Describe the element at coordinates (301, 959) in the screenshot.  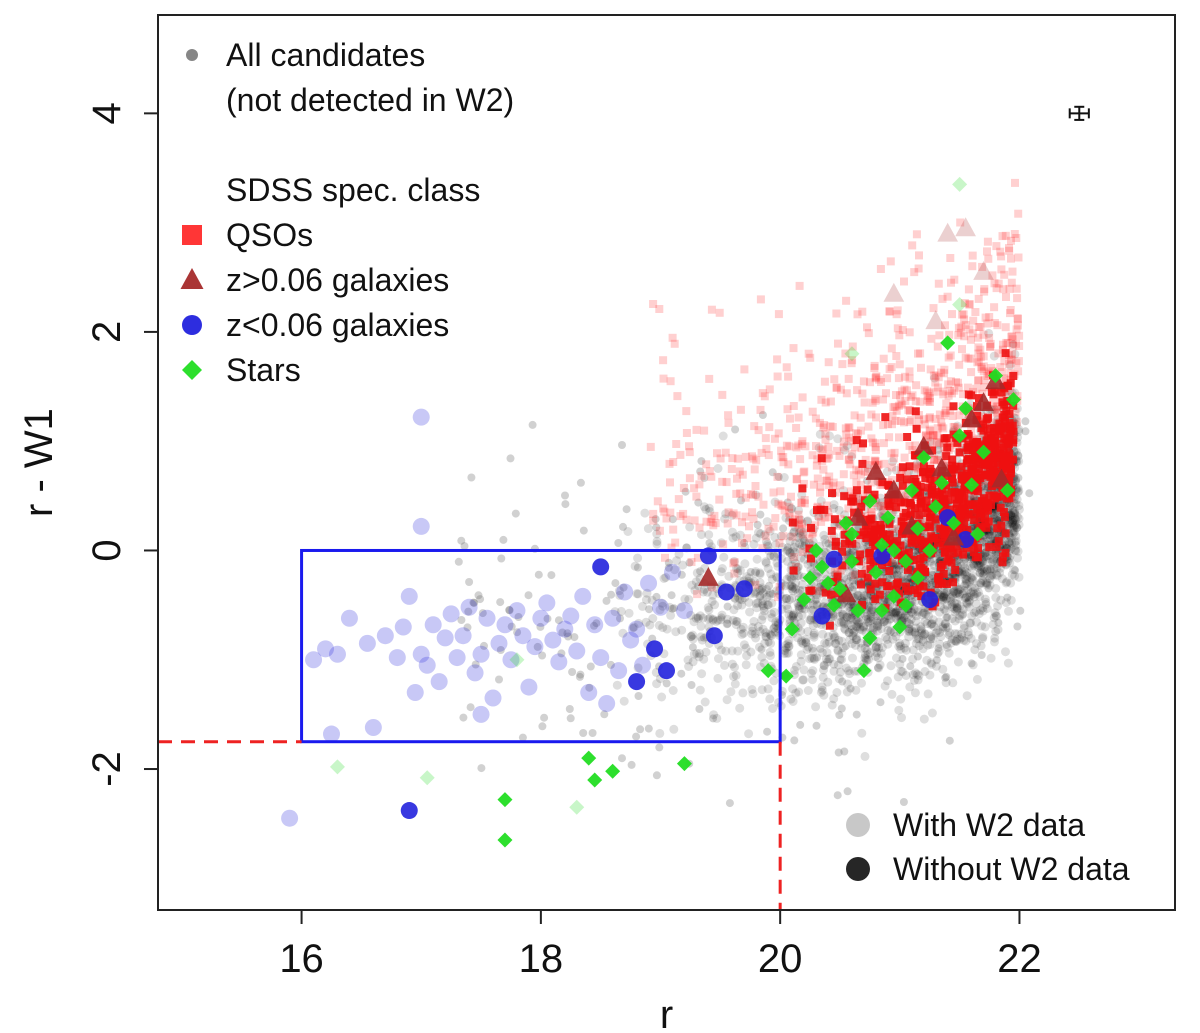
I see `x-tick-label: 16` at that location.